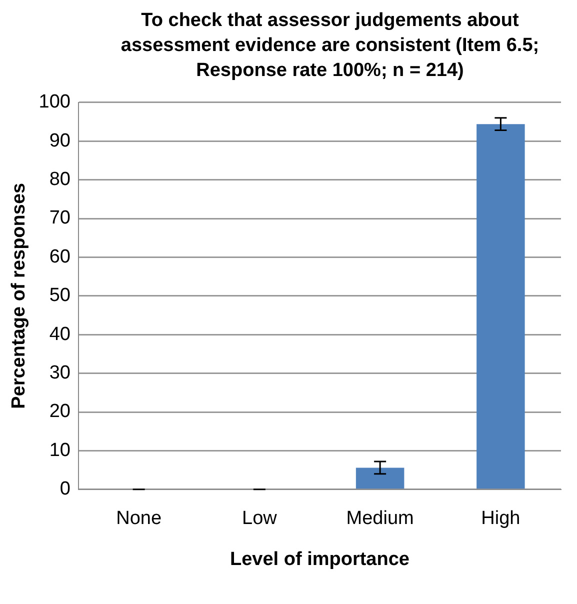 This screenshot has height=604, width=577. I want to click on y-tick-label: 70, so click(59, 218).